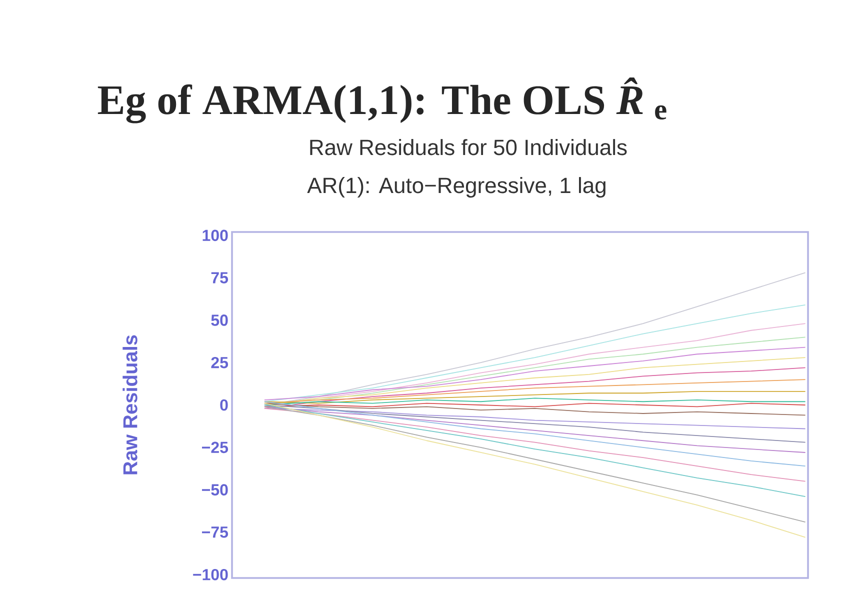 The width and height of the screenshot is (842, 595). What do you see at coordinates (215, 532) in the screenshot?
I see `y-tick-label: −75` at bounding box center [215, 532].